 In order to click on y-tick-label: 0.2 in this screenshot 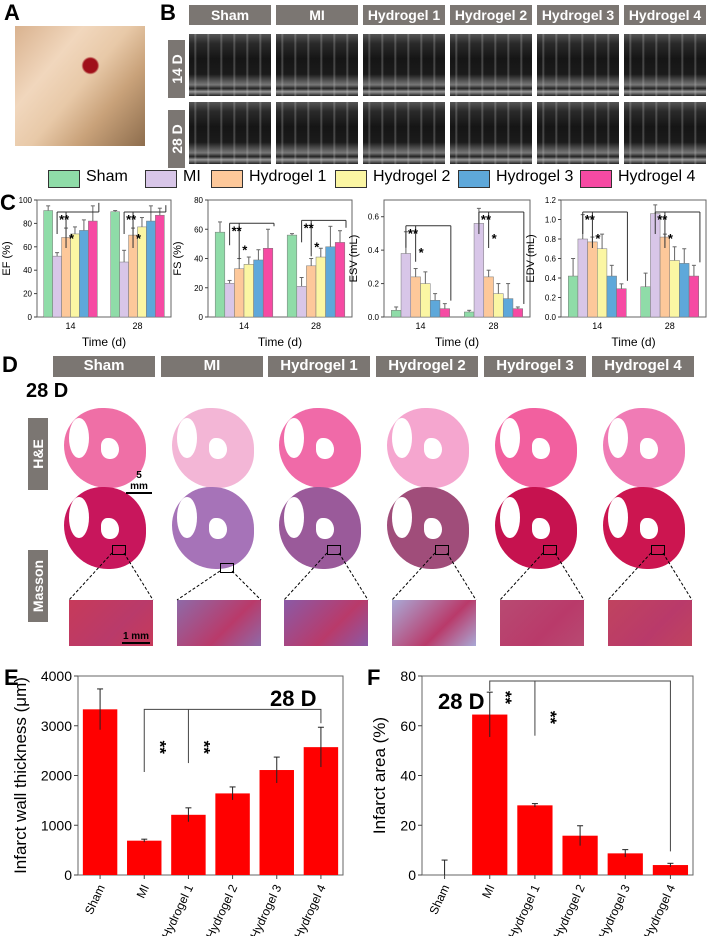, I will do `click(374, 284)`.